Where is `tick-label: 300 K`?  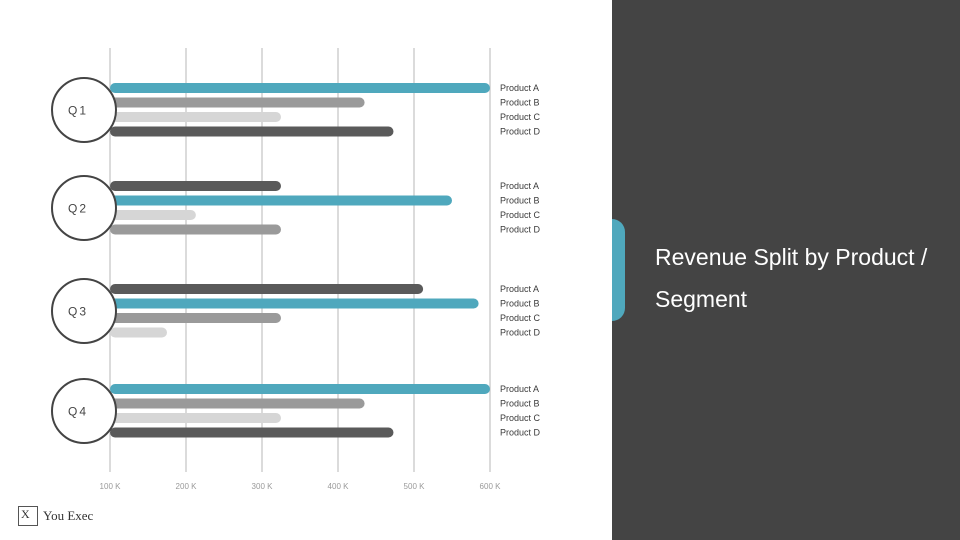
tick-label: 300 K is located at coordinates (263, 486).